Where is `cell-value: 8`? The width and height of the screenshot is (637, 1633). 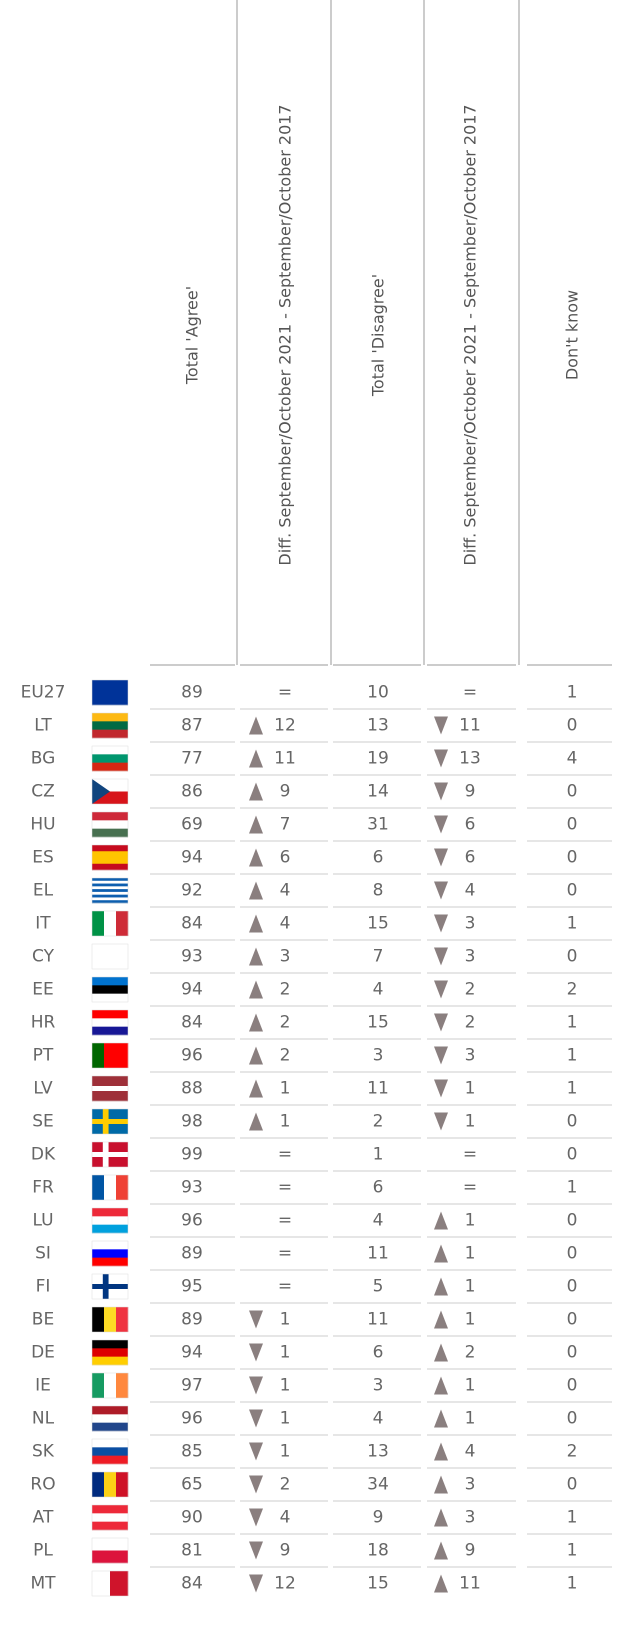 cell-value: 8 is located at coordinates (378, 891).